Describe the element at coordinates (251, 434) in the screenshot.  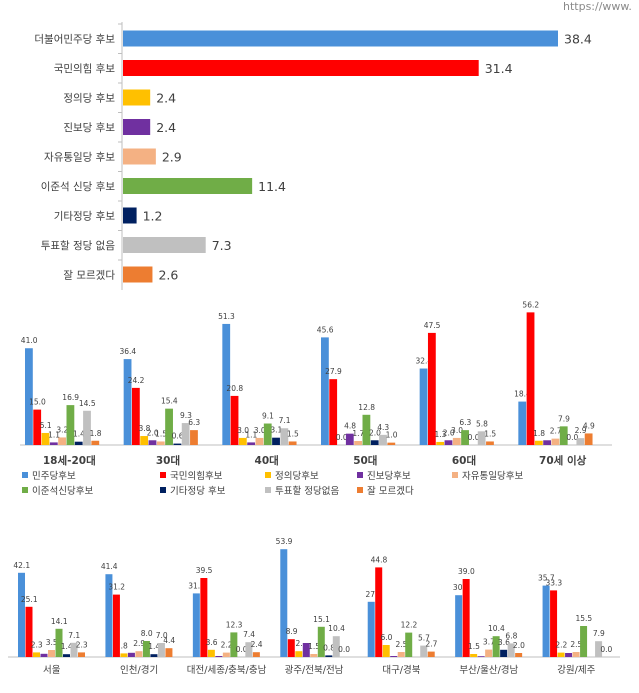
I see `g-value-label: 1.1` at that location.